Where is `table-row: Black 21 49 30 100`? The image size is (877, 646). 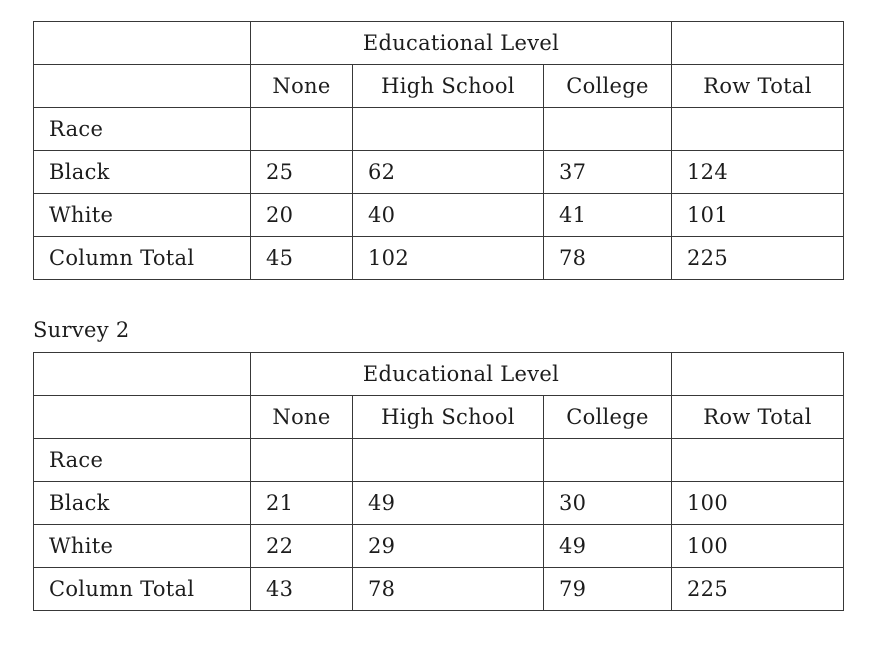
table-row: Black 21 49 30 100 is located at coordinates (438, 503).